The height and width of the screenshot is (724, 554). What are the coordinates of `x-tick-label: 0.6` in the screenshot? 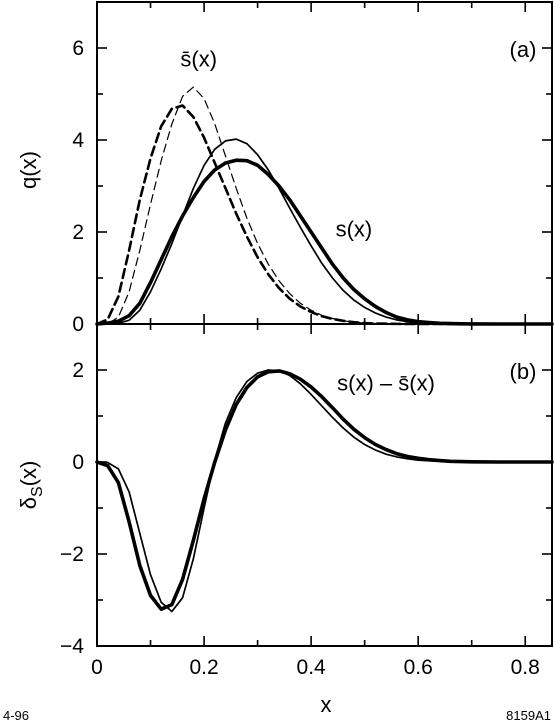 It's located at (418, 667).